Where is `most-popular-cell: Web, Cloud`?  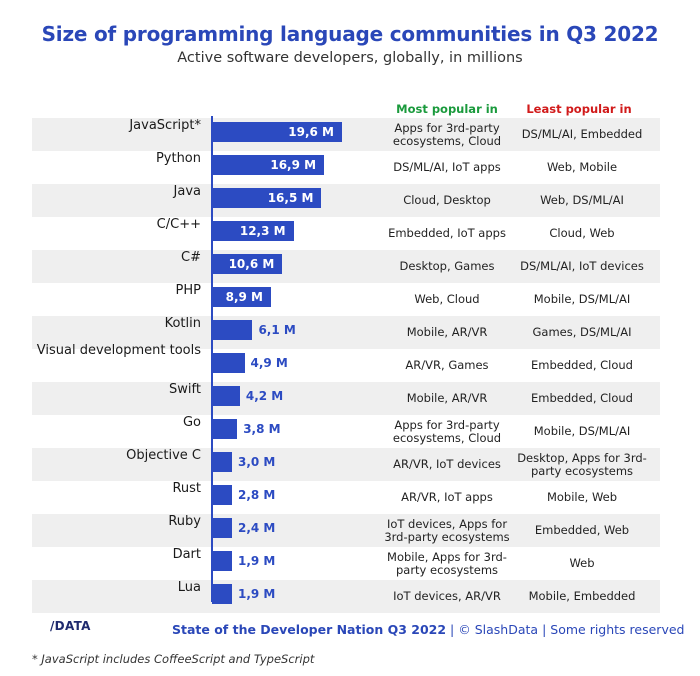 most-popular-cell: Web, Cloud is located at coordinates (447, 299).